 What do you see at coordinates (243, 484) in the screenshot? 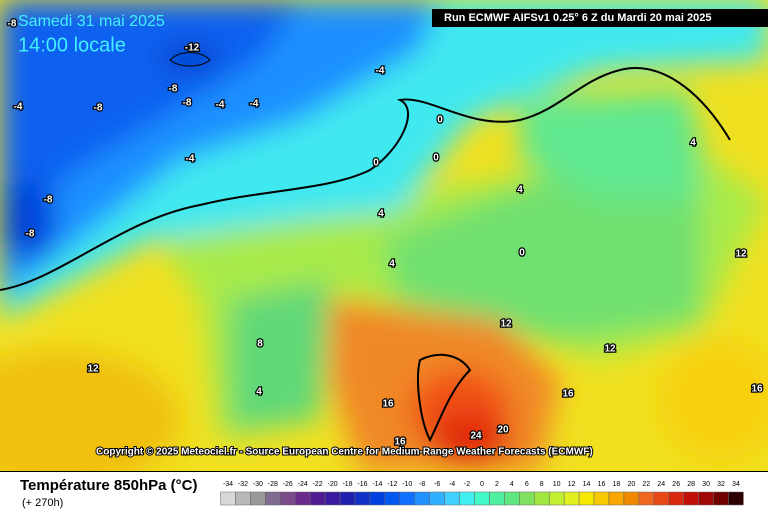
I see `legend-label: -32` at bounding box center [243, 484].